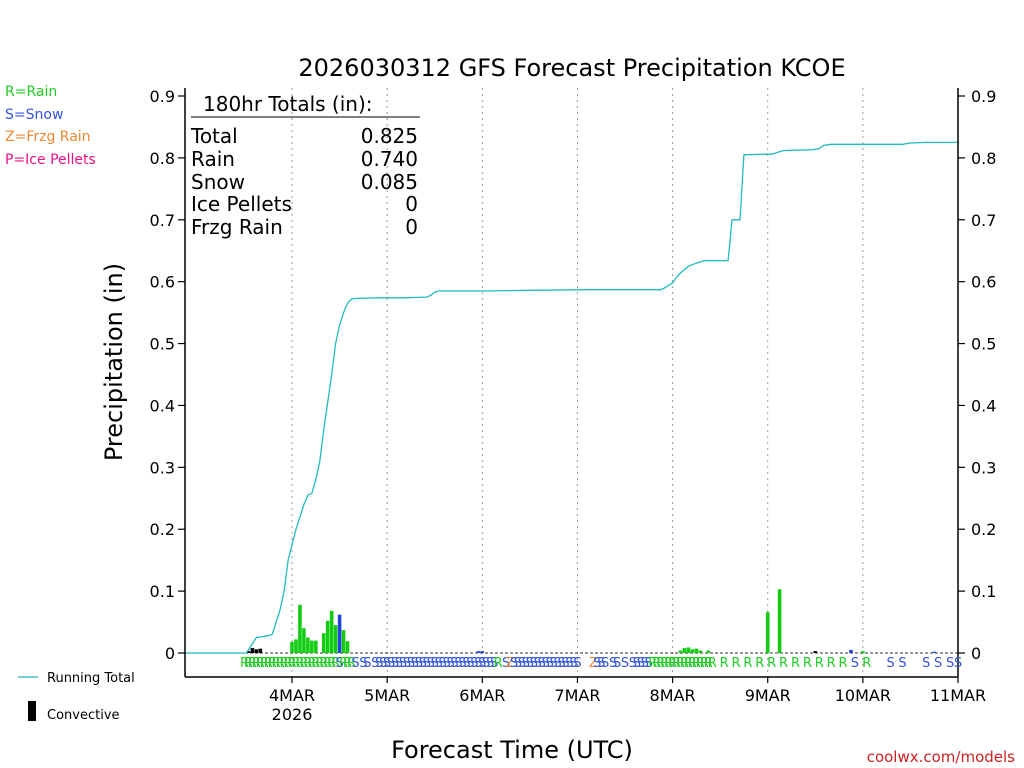 This screenshot has height=768, width=1024. What do you see at coordinates (32, 711) in the screenshot?
I see `convective-swatch` at bounding box center [32, 711].